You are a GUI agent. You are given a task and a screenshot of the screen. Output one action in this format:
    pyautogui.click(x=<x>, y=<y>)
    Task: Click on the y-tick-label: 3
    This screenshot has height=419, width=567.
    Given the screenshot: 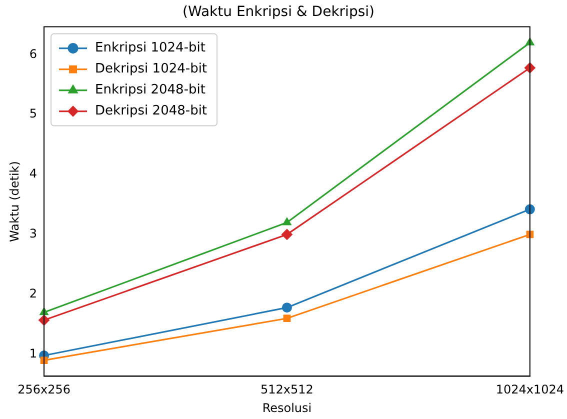 What is the action you would take?
    pyautogui.click(x=33, y=233)
    